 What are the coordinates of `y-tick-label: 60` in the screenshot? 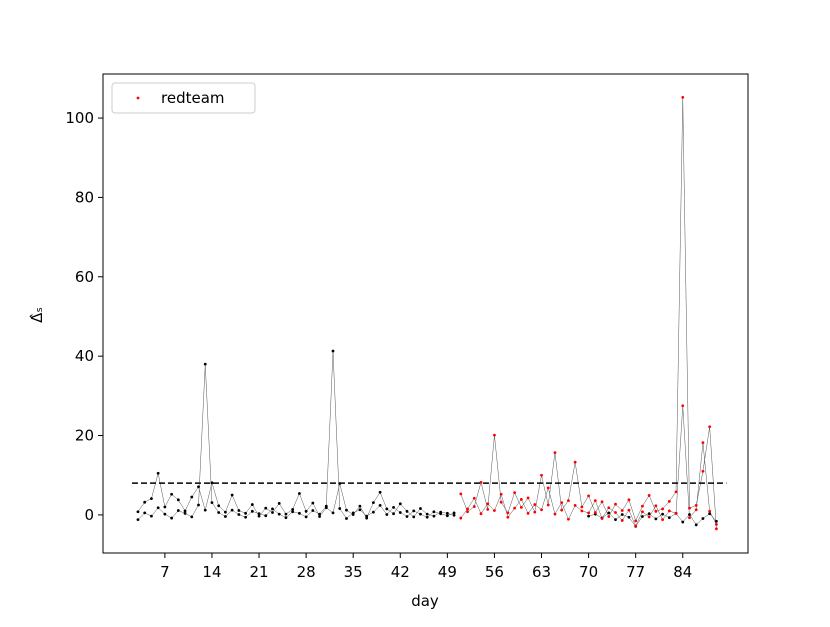 It's located at (84, 277).